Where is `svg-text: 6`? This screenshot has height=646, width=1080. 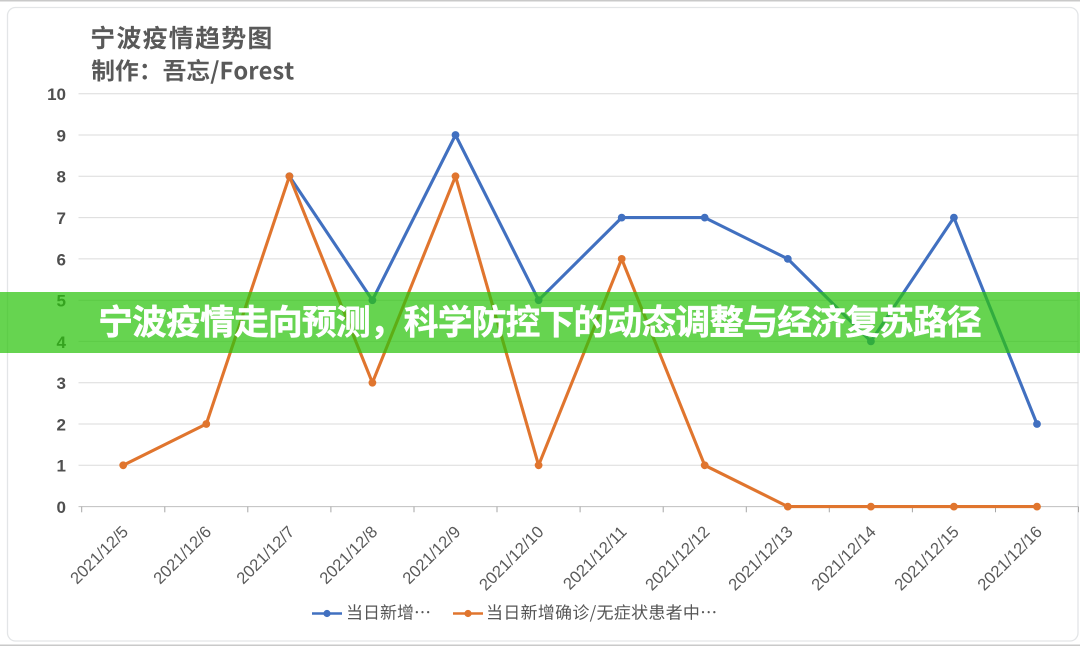 svg-text: 6 is located at coordinates (61, 259).